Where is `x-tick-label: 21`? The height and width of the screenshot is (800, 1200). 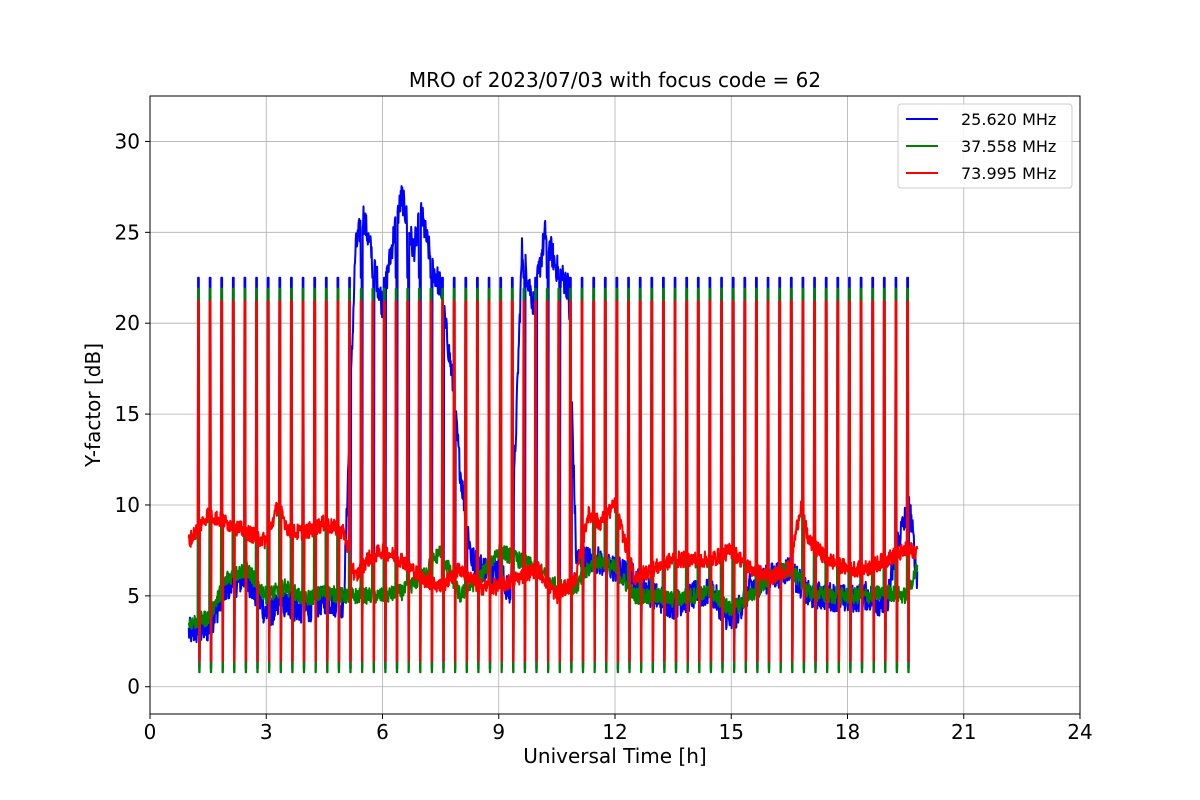 x-tick-label: 21 is located at coordinates (963, 732).